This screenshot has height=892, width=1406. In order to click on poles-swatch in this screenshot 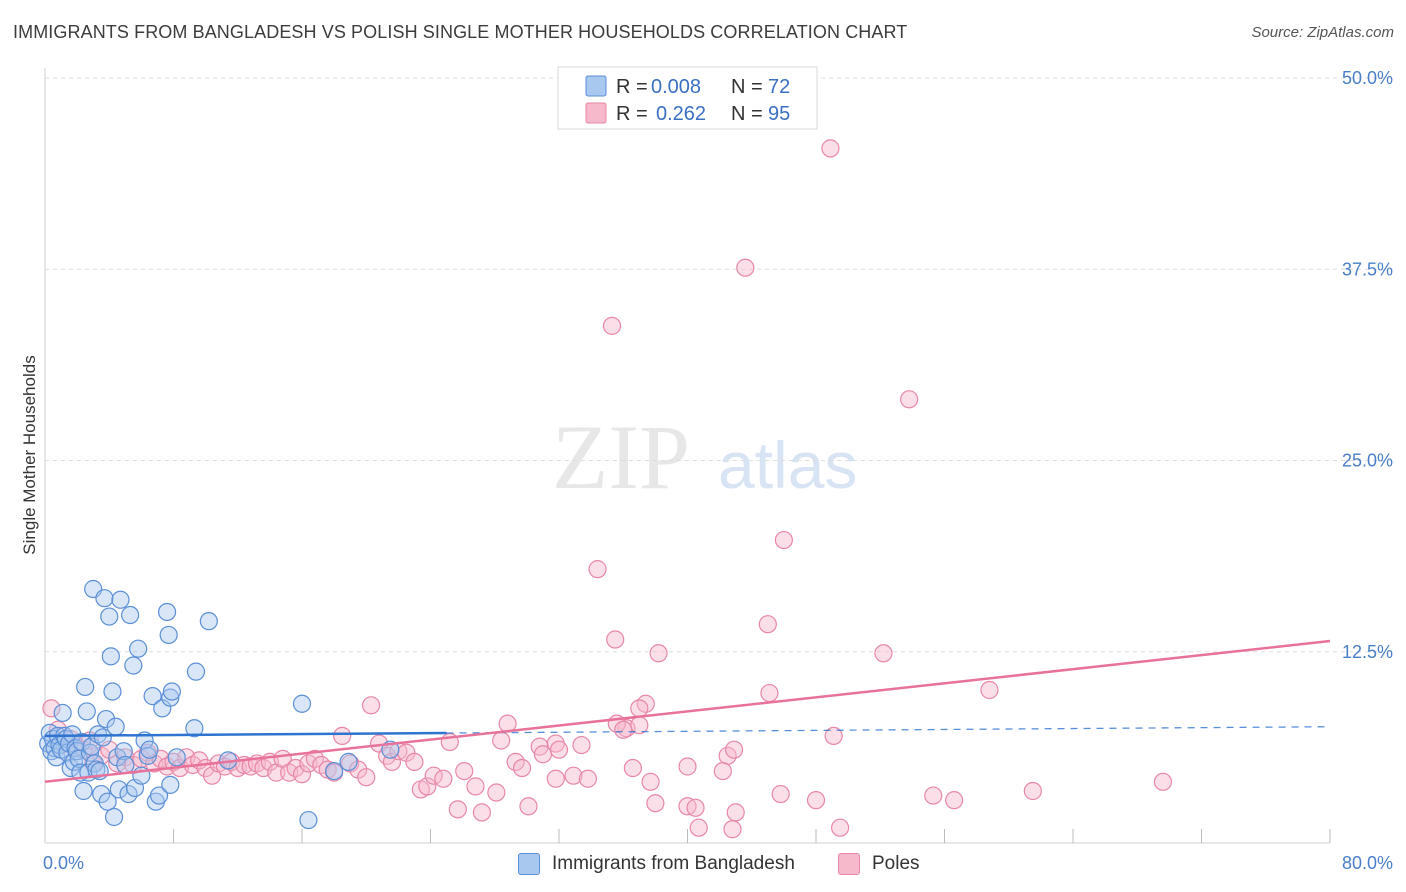, I will do `click(849, 864)`.